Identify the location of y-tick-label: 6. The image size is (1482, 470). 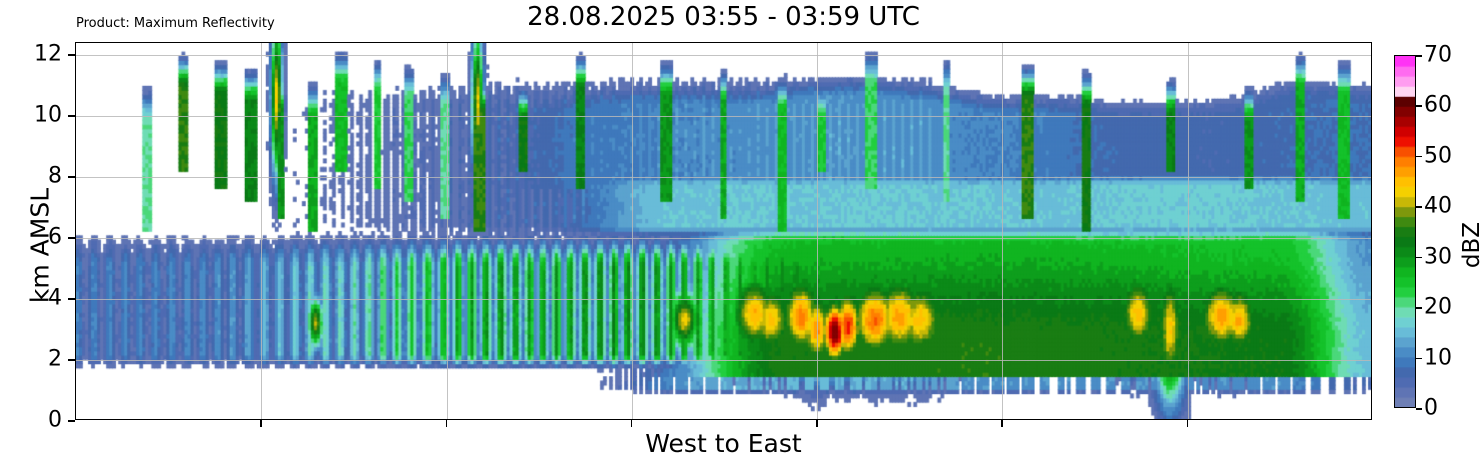
(55, 237).